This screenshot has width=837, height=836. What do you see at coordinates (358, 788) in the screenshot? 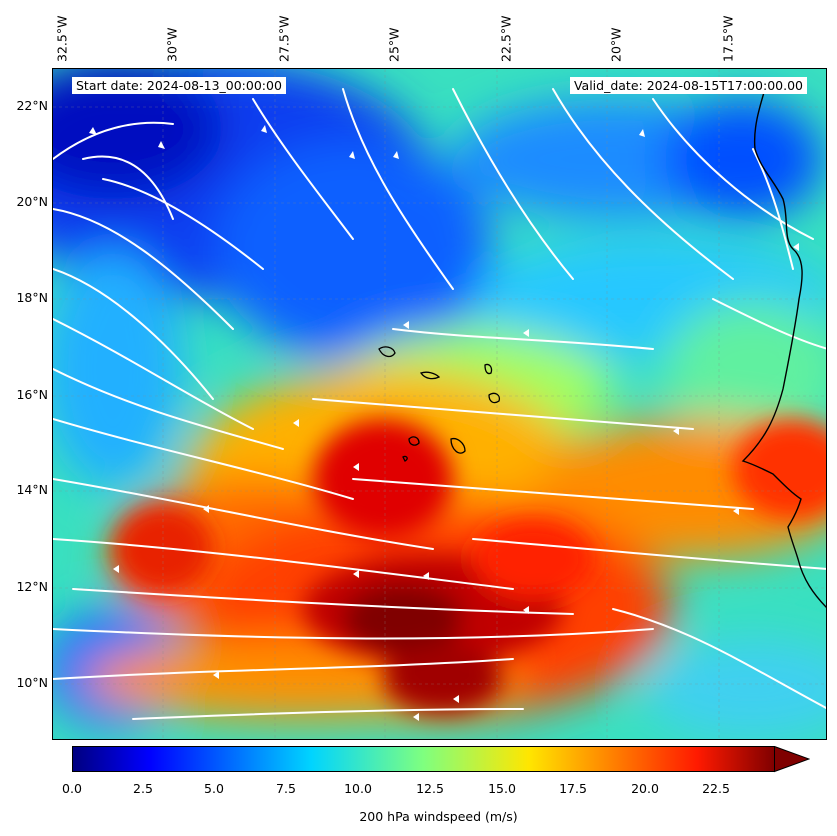
I see `colorbar-tick-10: 10.0` at bounding box center [358, 788].